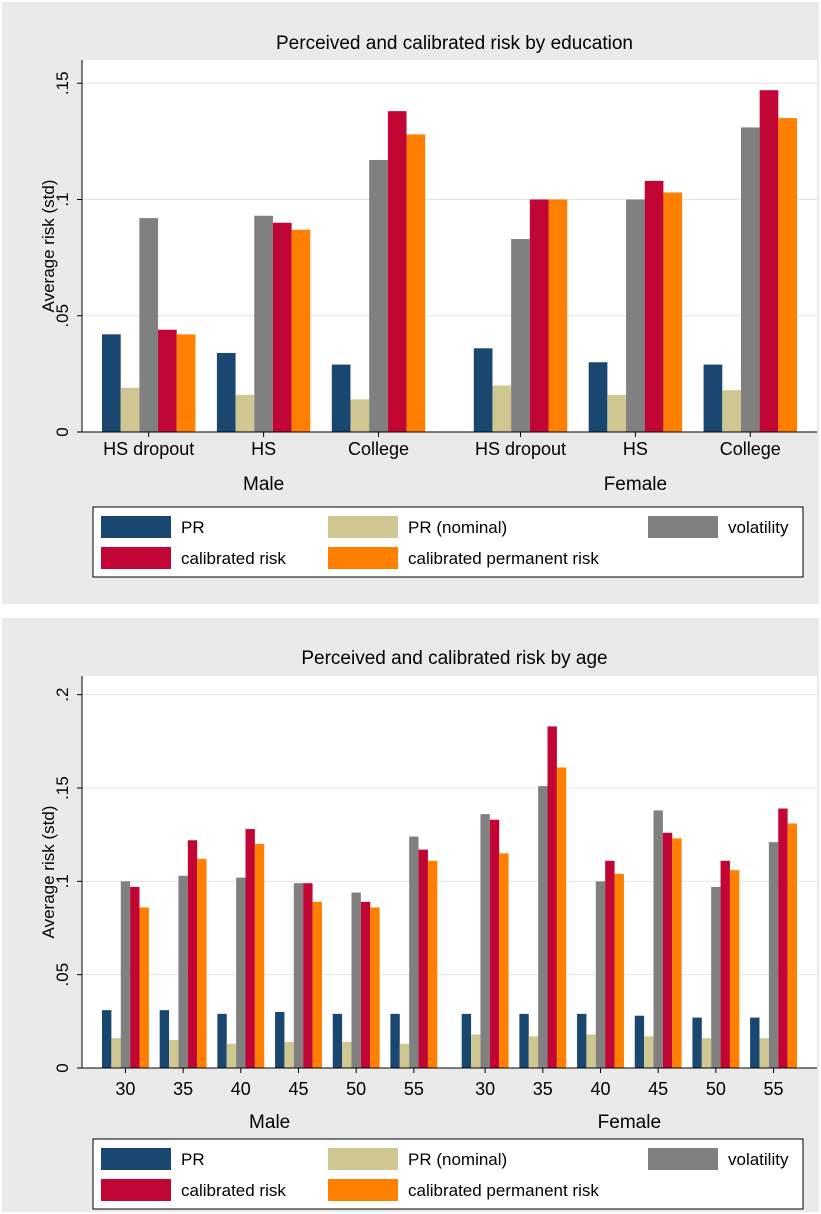 The image size is (821, 1214). What do you see at coordinates (378, 449) in the screenshot?
I see `x-tick-label: College` at bounding box center [378, 449].